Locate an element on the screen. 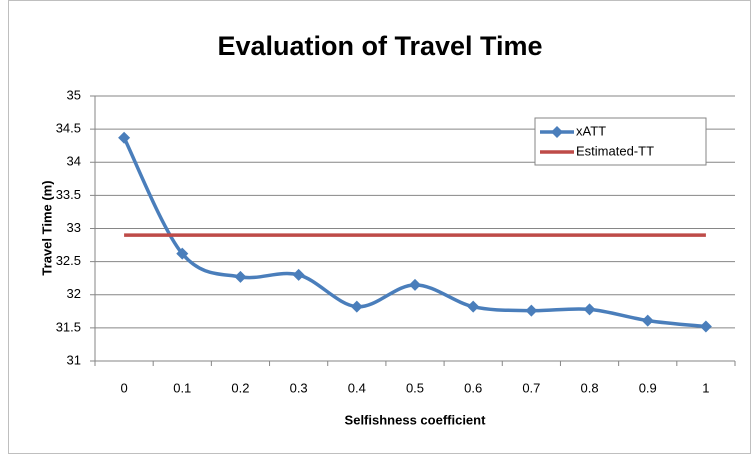 The width and height of the screenshot is (752, 455). y-tick-label: 34 is located at coordinates (74, 161).